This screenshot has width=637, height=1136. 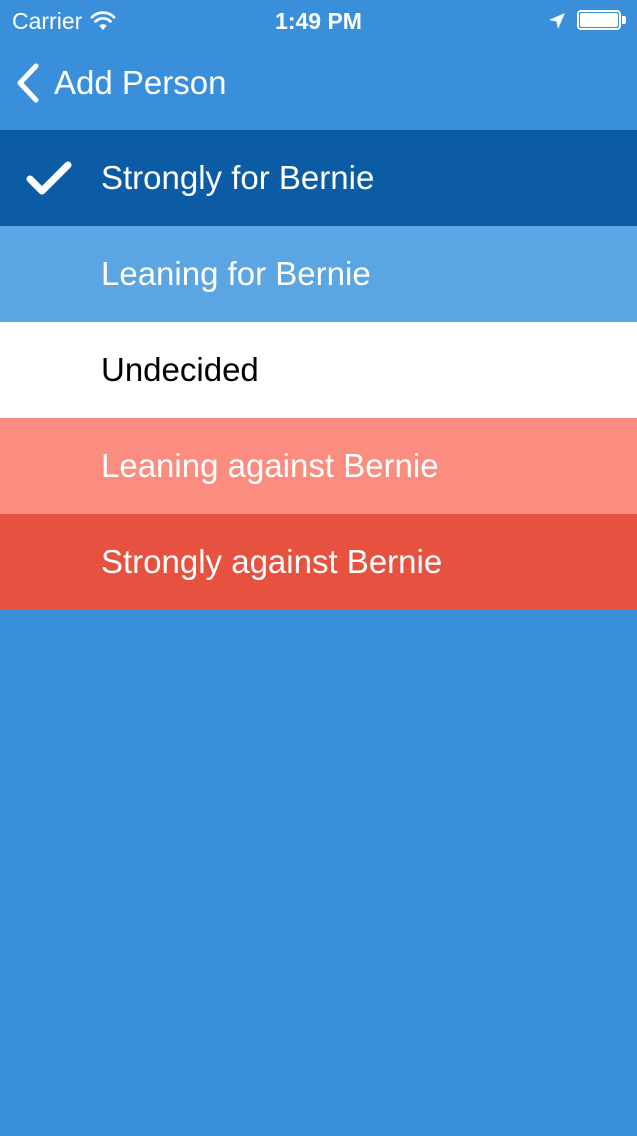 I want to click on battery-icon, so click(x=602, y=21).